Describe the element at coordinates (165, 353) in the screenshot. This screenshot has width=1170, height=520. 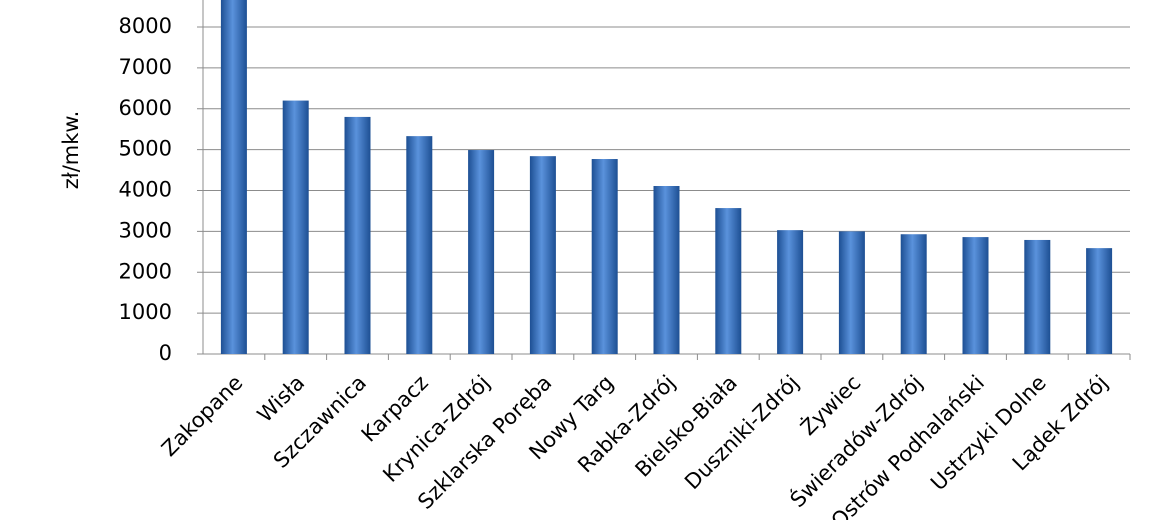
I see `y-tick-label: 0` at that location.